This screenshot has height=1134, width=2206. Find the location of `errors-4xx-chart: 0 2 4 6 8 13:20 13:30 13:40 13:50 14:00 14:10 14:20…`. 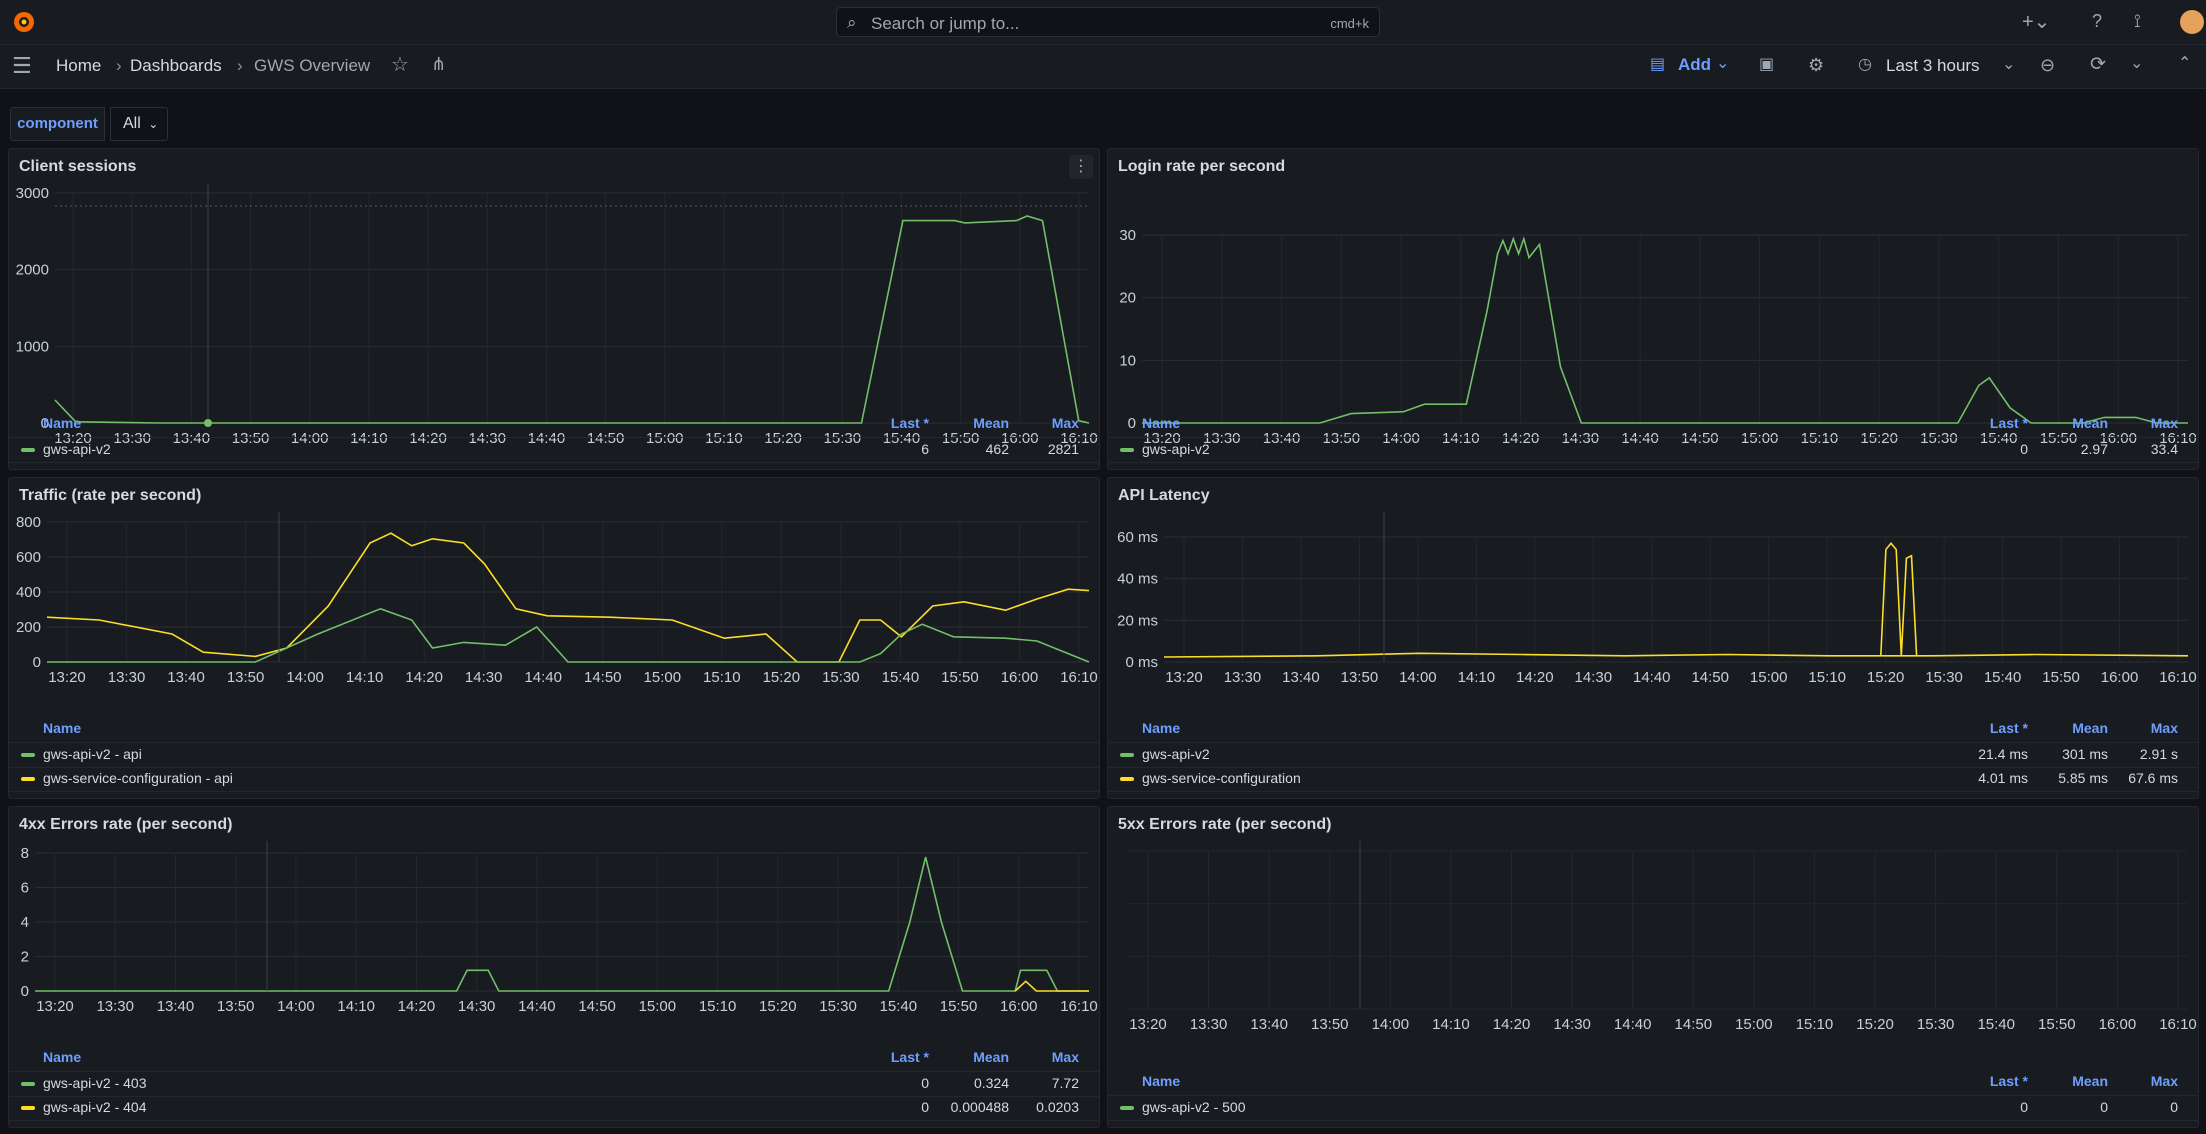

errors-4xx-chart: 0 2 4 6 8 13:20 13:30 13:40 13:50 14:00 14:10 14:20… is located at coordinates (555, 961).